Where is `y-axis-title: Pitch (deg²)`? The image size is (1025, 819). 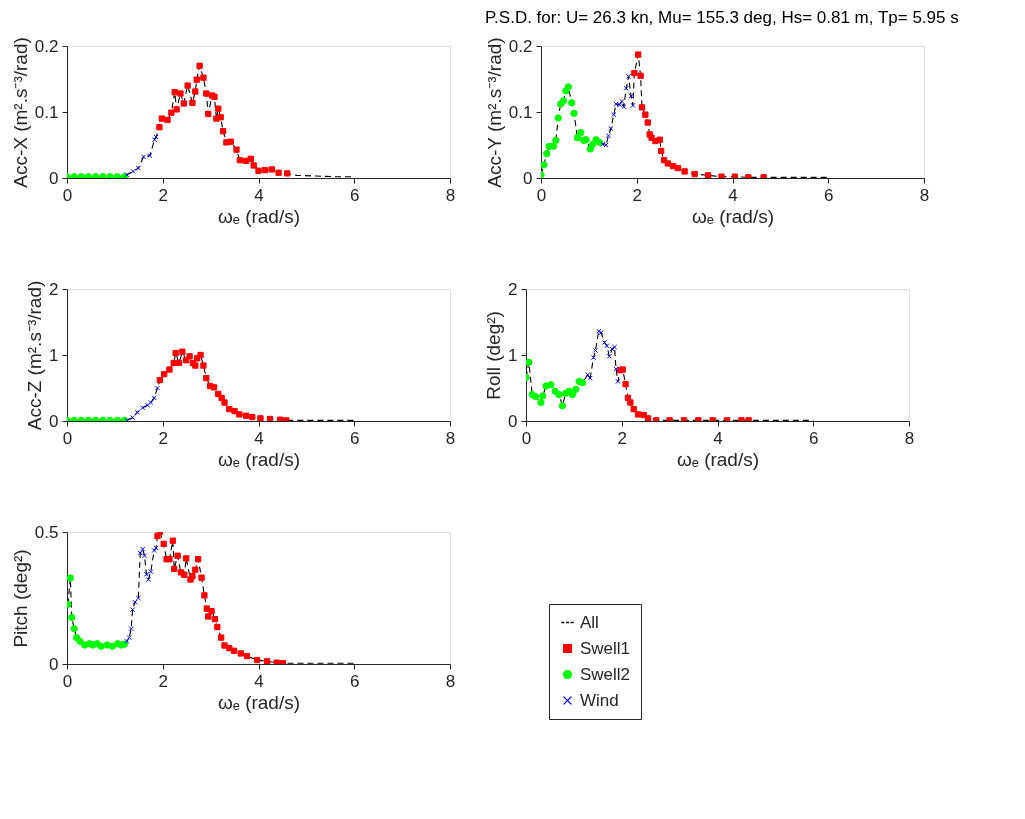
y-axis-title: Pitch (deg²) is located at coordinates (20, 598).